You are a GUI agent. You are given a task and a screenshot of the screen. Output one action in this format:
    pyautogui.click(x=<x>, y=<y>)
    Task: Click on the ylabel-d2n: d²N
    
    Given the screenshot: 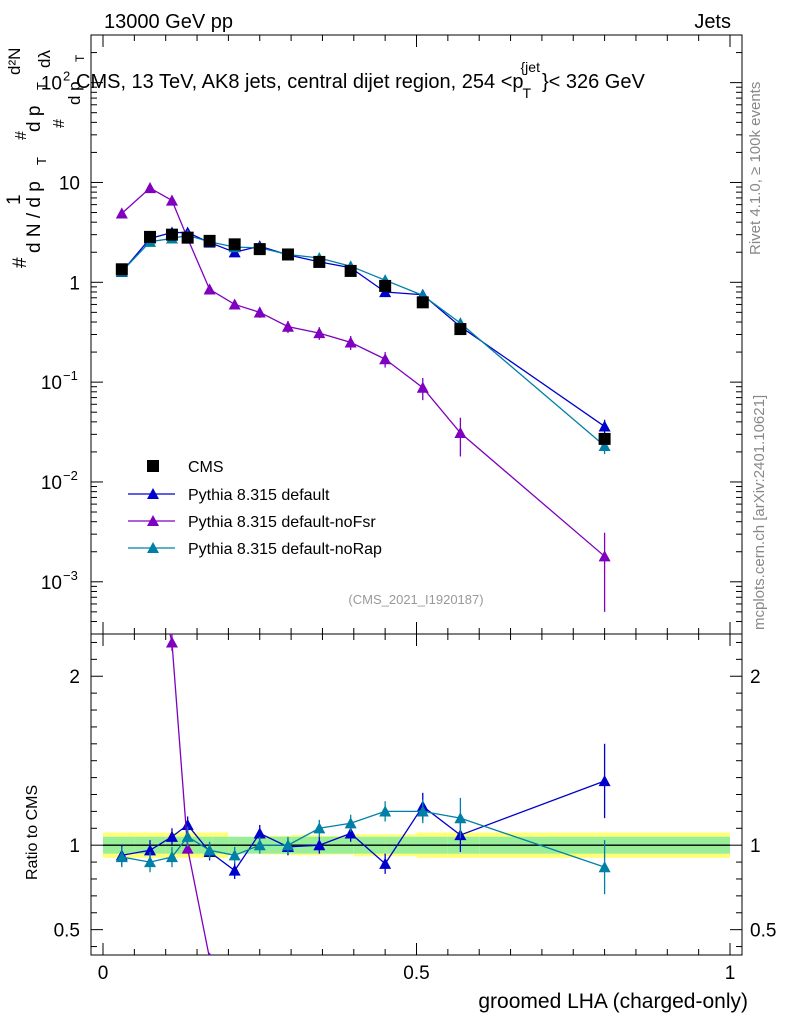 What is the action you would take?
    pyautogui.click(x=14, y=61)
    